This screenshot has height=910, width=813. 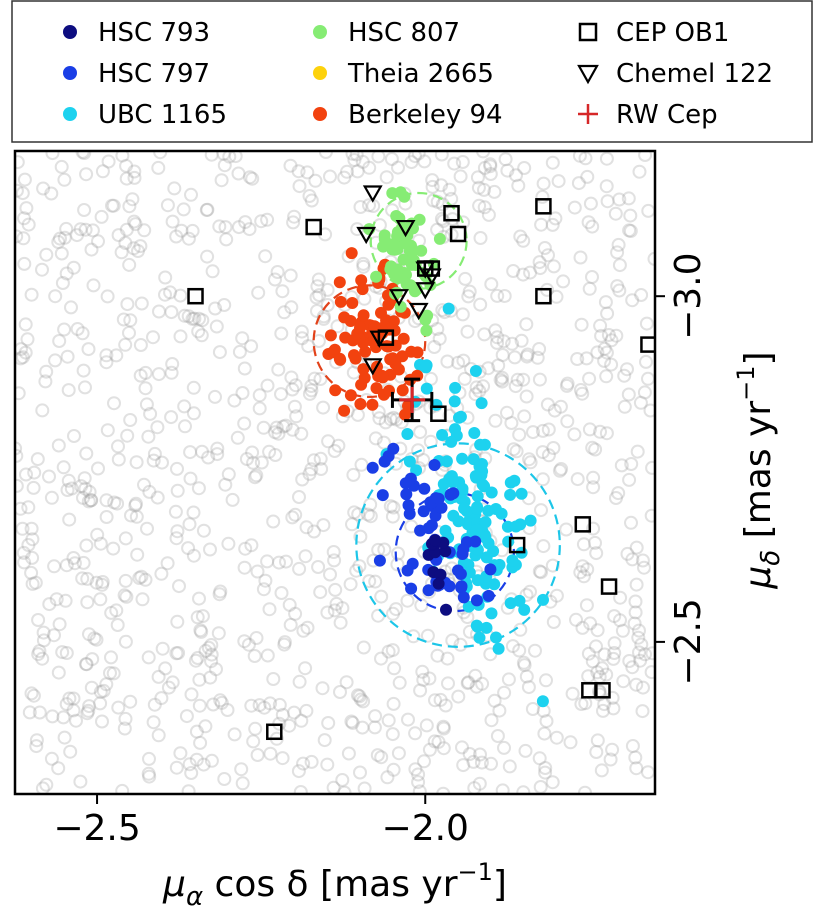 What do you see at coordinates (154, 74) in the screenshot?
I see `legend-label: HSC 797` at bounding box center [154, 74].